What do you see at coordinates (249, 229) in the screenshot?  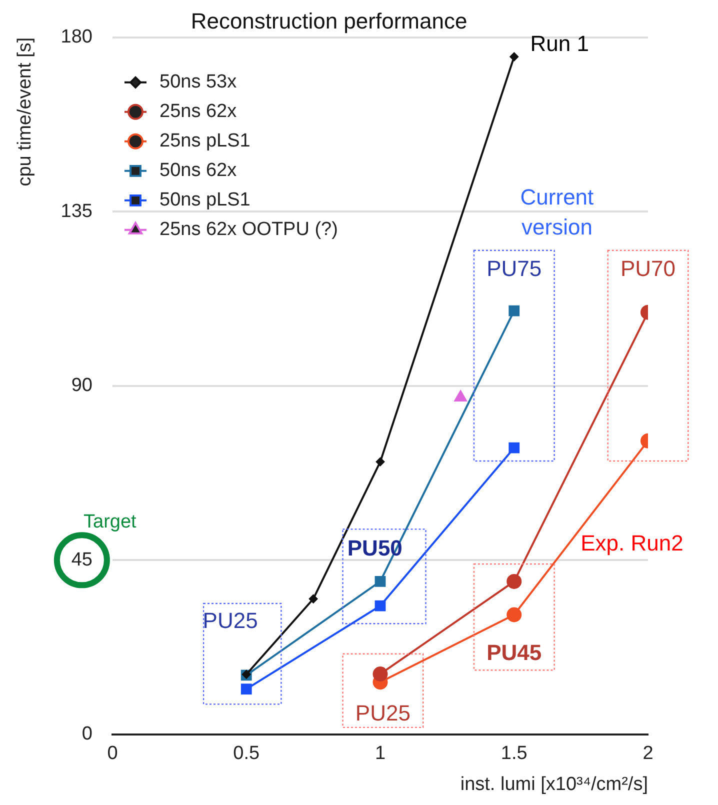 I see `legend-label: 25ns 62x OOTPU (?)` at bounding box center [249, 229].